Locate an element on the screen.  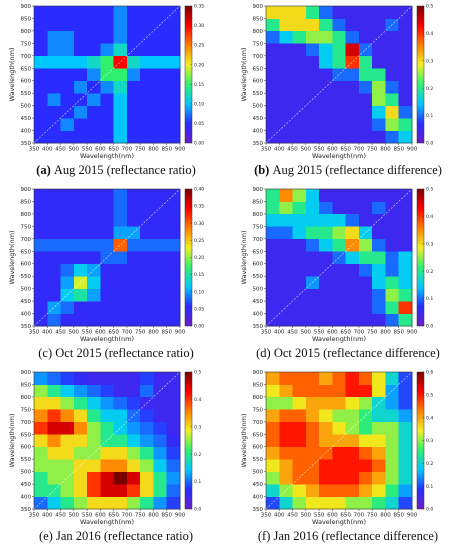
x-tick-label: 650 is located at coordinates (113, 516).